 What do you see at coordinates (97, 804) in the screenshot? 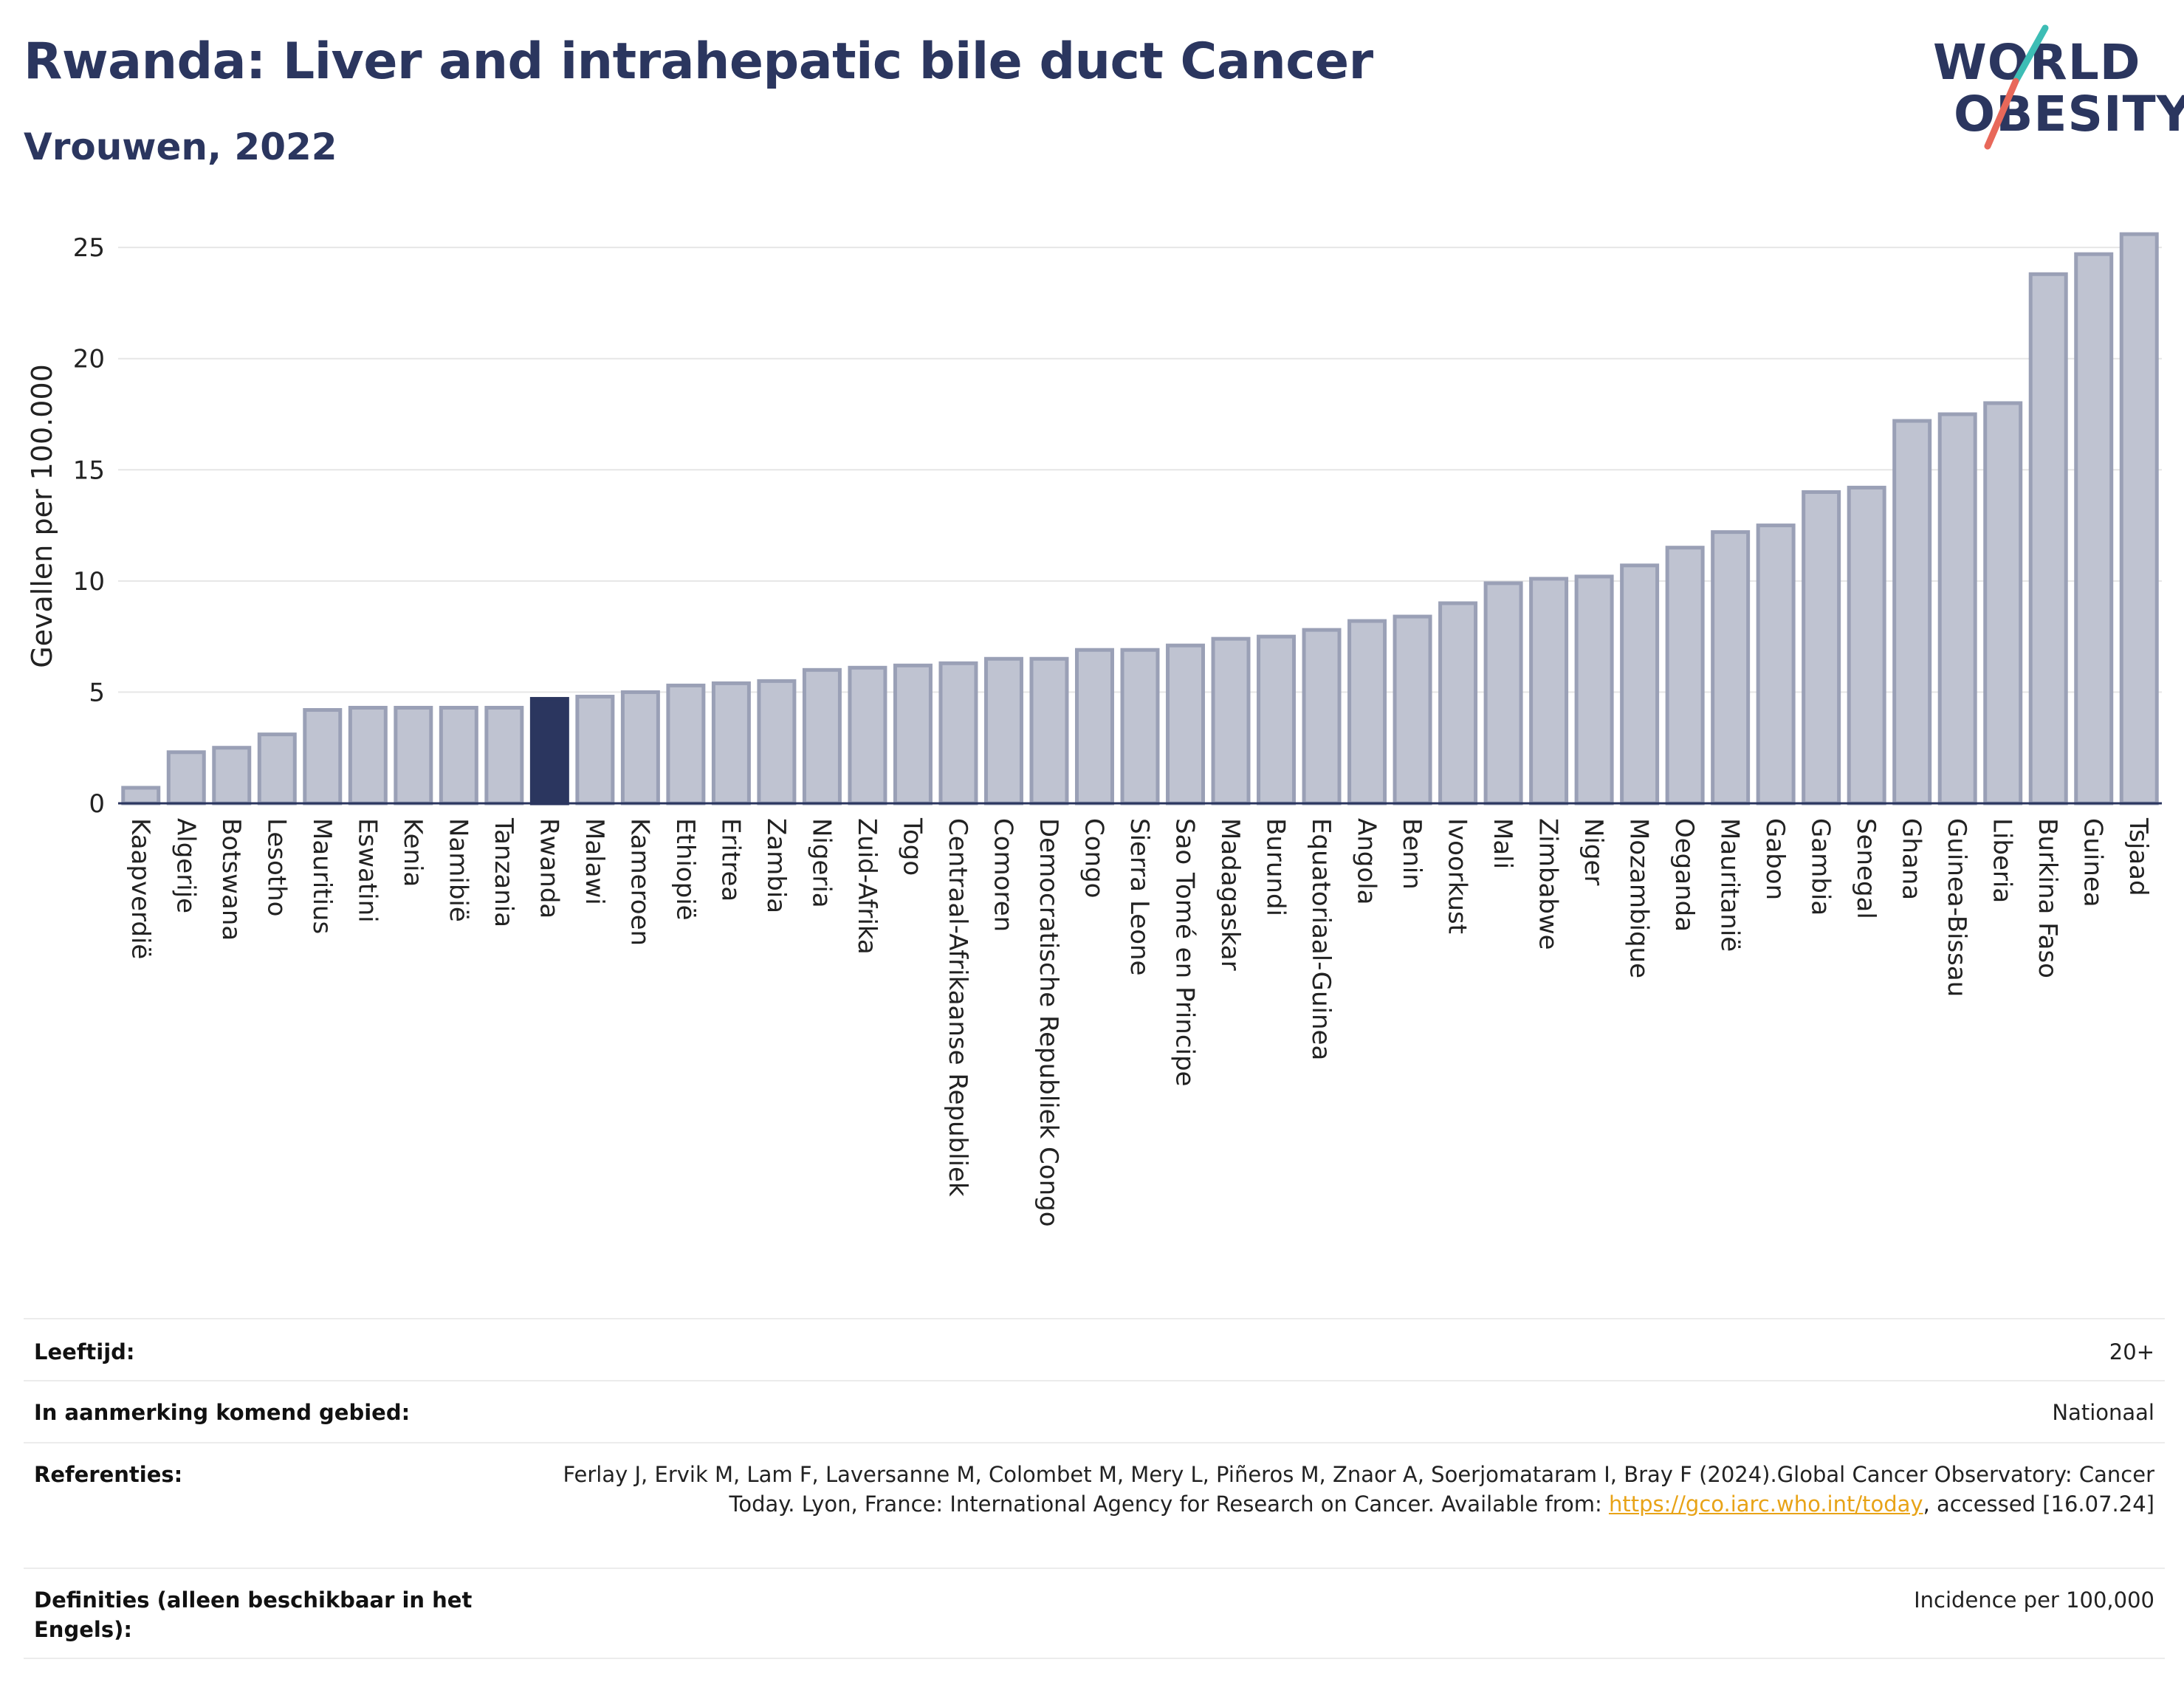
I see `y-tick-label: 0` at bounding box center [97, 804].